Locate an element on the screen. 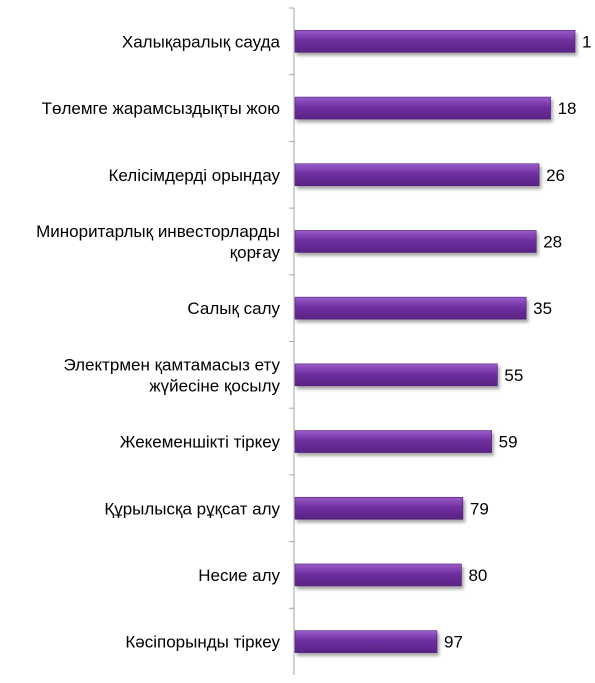  data-label: 18 is located at coordinates (567, 108).